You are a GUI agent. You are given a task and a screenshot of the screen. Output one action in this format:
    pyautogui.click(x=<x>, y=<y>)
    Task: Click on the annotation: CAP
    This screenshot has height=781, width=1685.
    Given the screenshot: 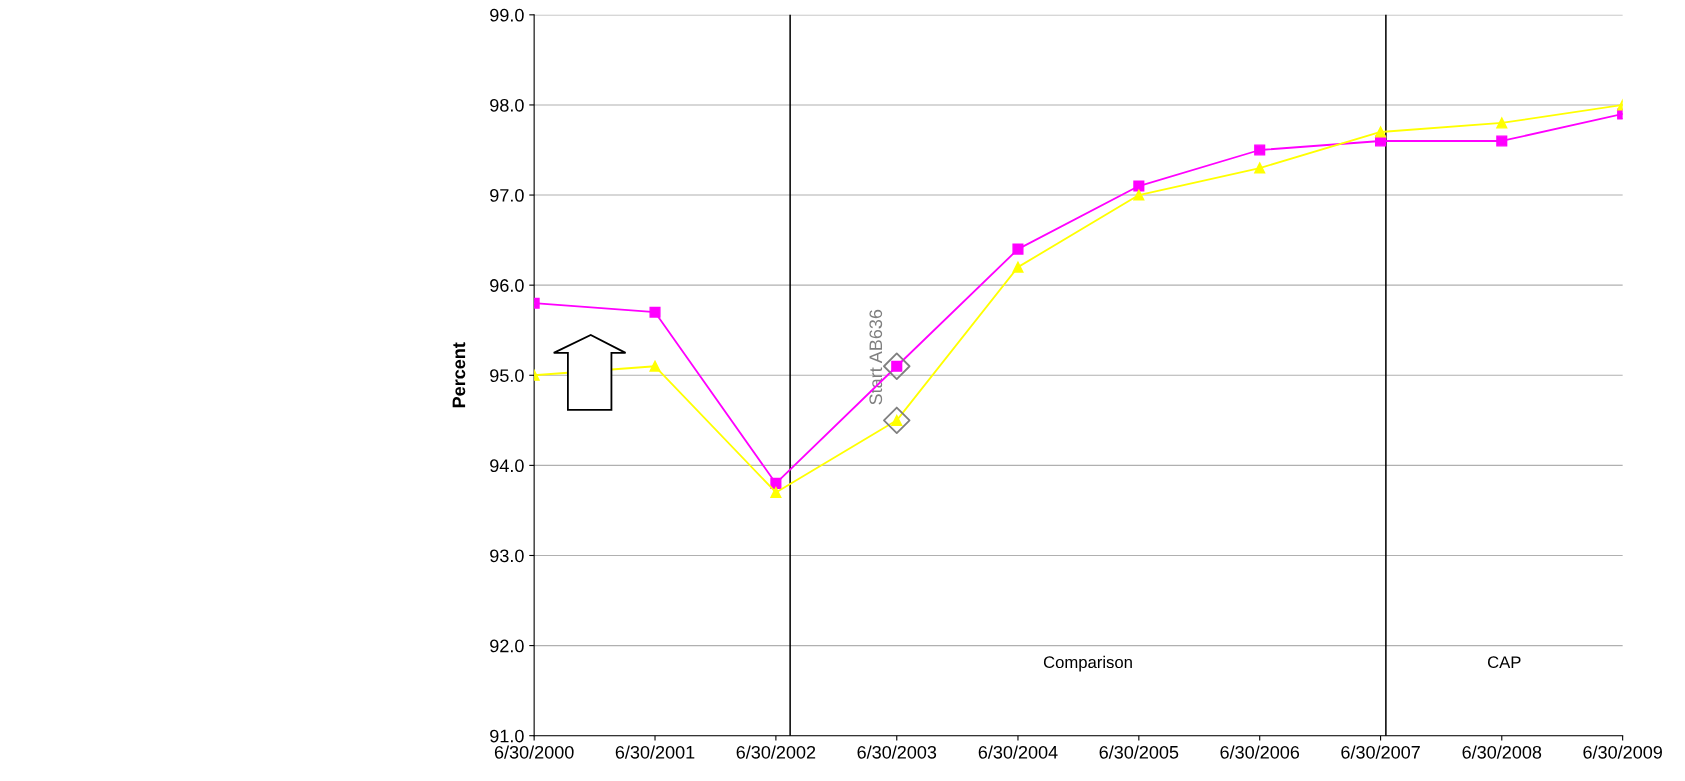 What is the action you would take?
    pyautogui.click(x=1504, y=662)
    